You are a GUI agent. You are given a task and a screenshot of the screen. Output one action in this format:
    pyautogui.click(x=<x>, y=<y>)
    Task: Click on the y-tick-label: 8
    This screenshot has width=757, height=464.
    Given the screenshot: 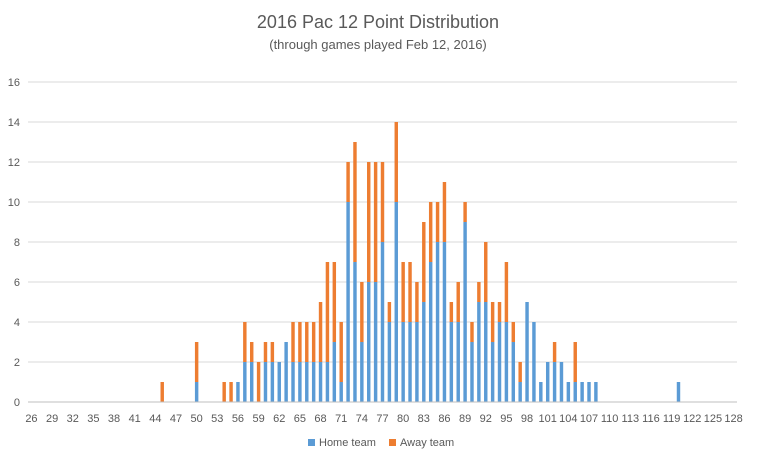 What is the action you would take?
    pyautogui.click(x=17, y=243)
    